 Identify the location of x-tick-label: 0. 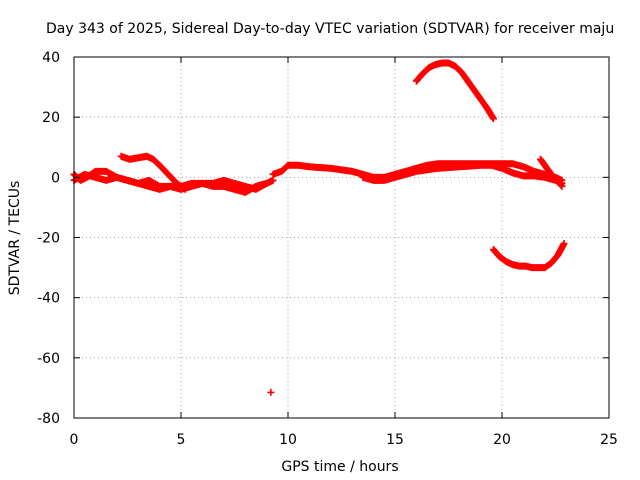
(74, 440).